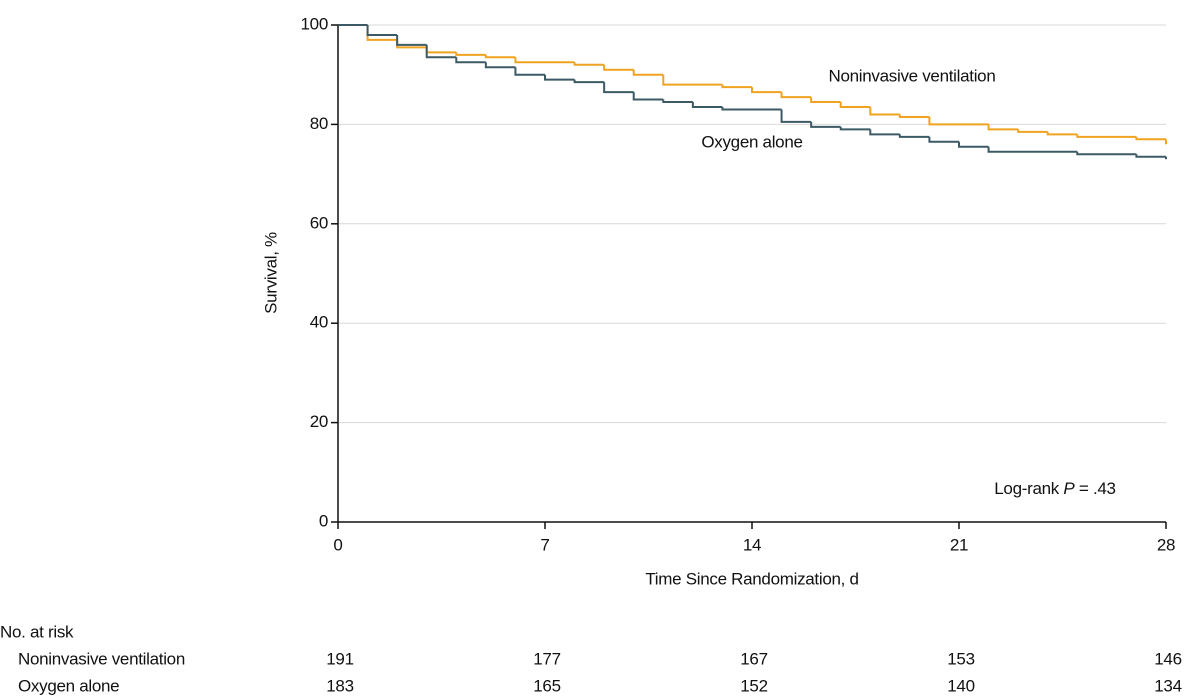 This screenshot has width=1192, height=700. I want to click on y-tick-label: 100, so click(314, 23).